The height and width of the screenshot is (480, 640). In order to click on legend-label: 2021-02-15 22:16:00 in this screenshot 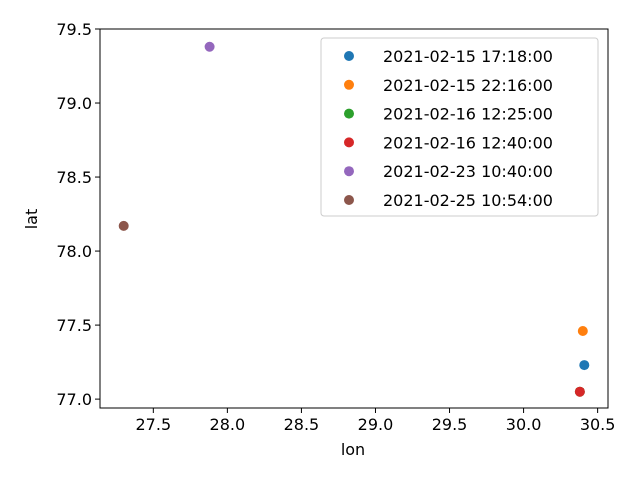, I will do `click(468, 85)`.